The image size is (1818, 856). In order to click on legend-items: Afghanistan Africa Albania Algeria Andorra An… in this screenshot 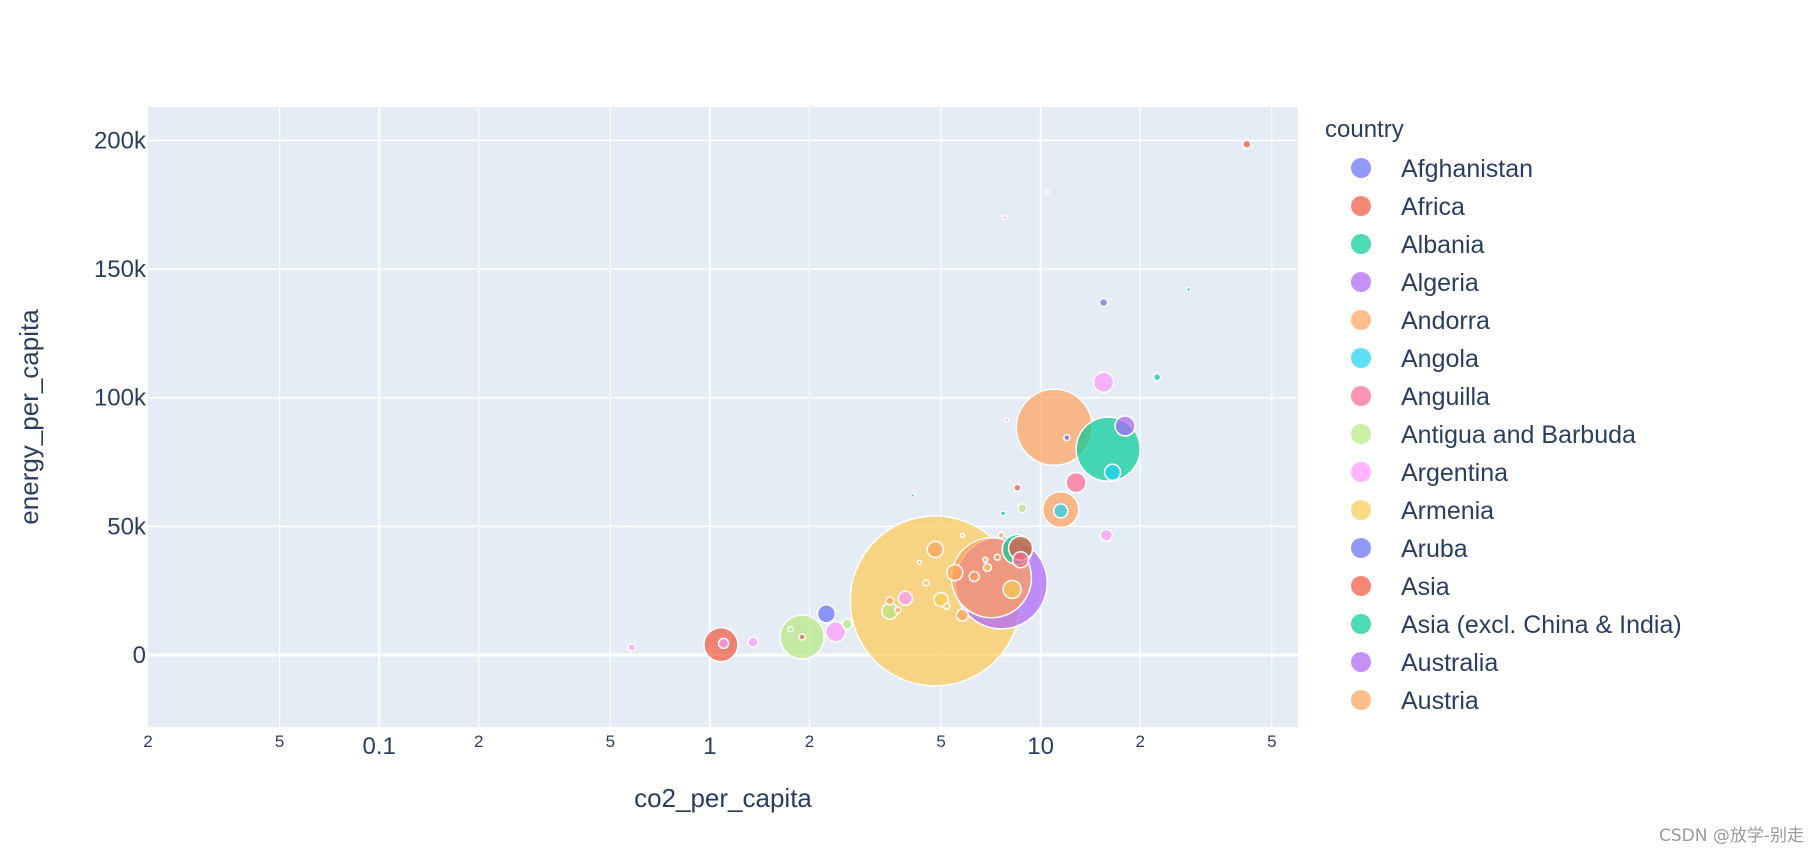, I will do `click(1516, 435)`.